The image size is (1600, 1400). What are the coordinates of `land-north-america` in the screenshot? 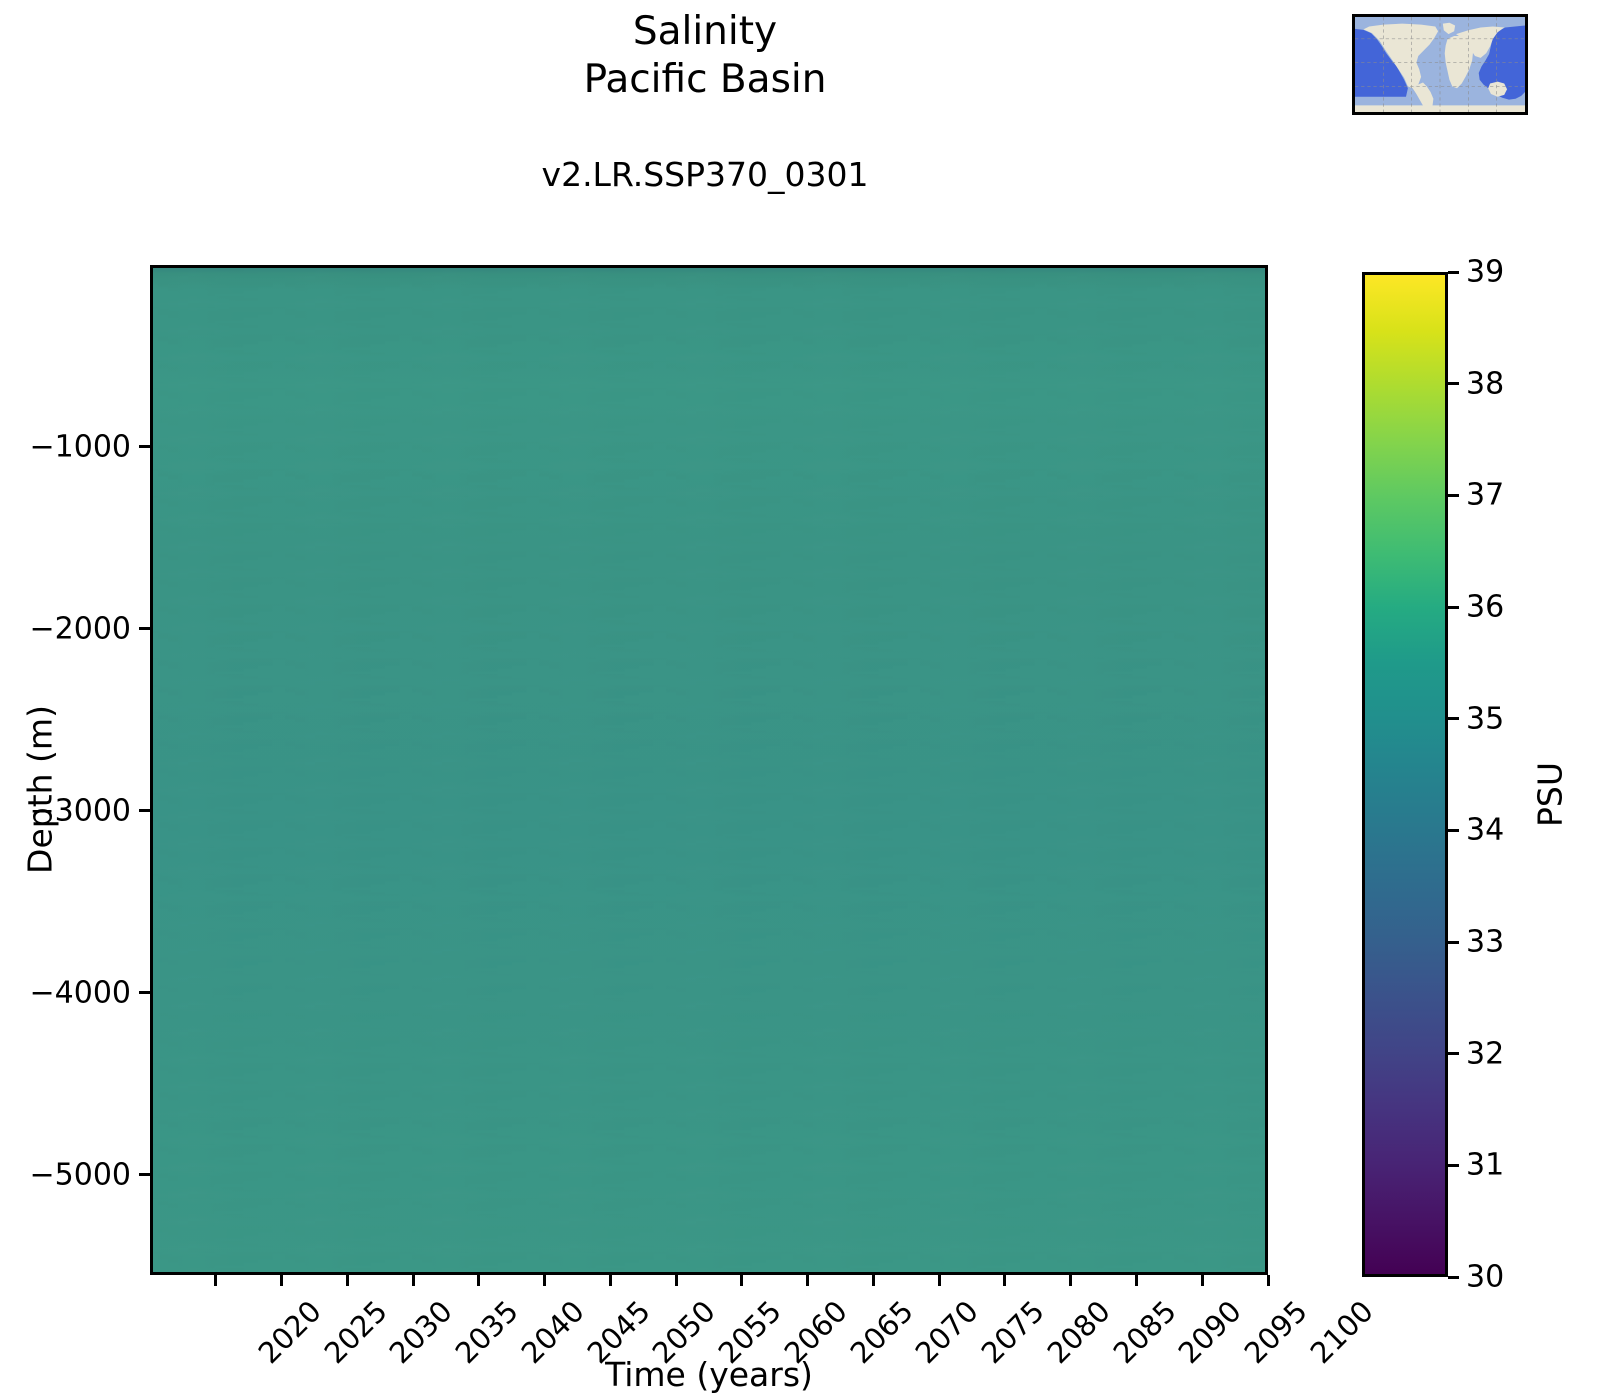 It's located at (1401, 56).